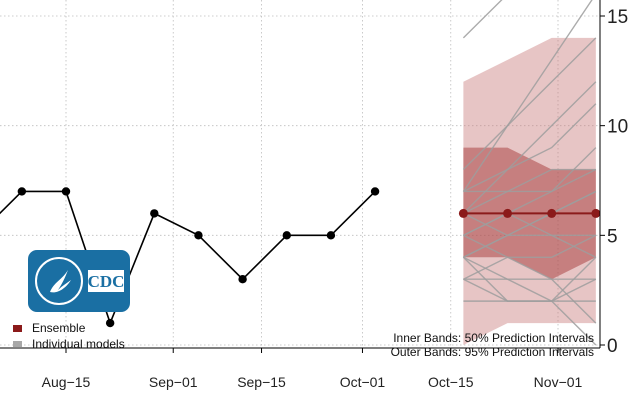 Image resolution: width=637 pixels, height=398 pixels. Describe the element at coordinates (17, 328) in the screenshot. I see `legend-swatch-ensemble` at that location.